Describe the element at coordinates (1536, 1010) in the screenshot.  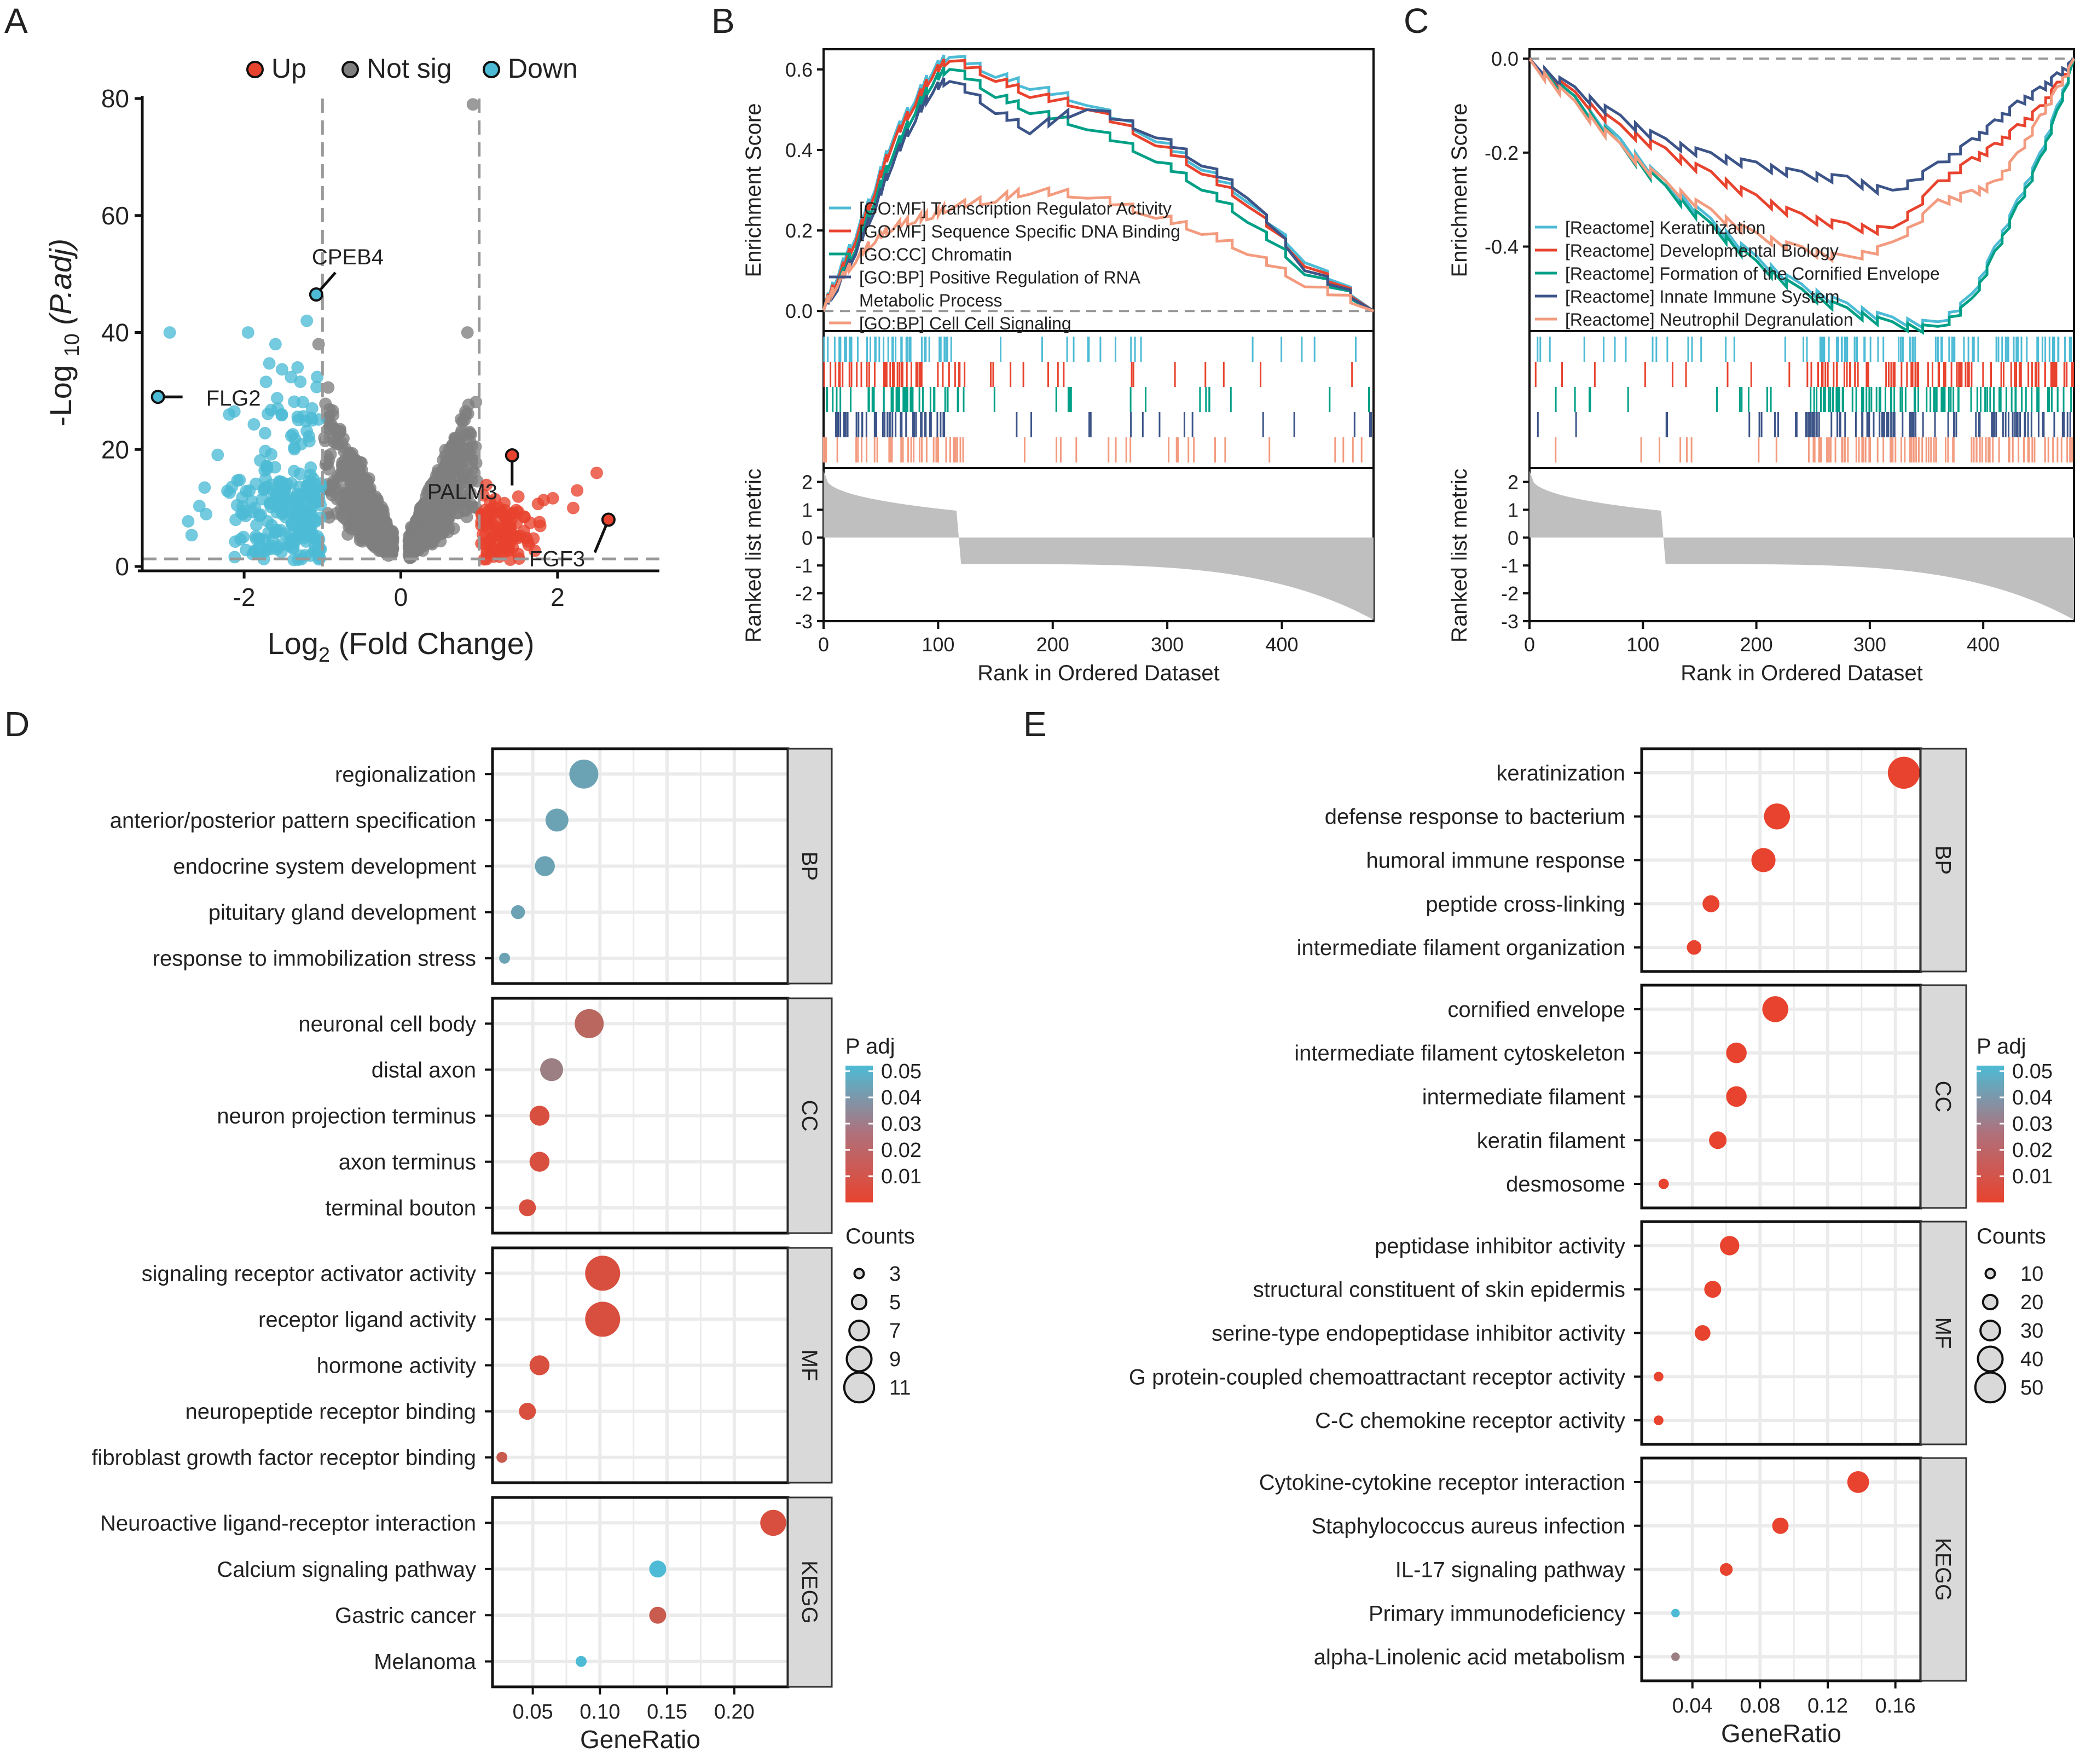
I see `term-label: cornified envelope` at that location.